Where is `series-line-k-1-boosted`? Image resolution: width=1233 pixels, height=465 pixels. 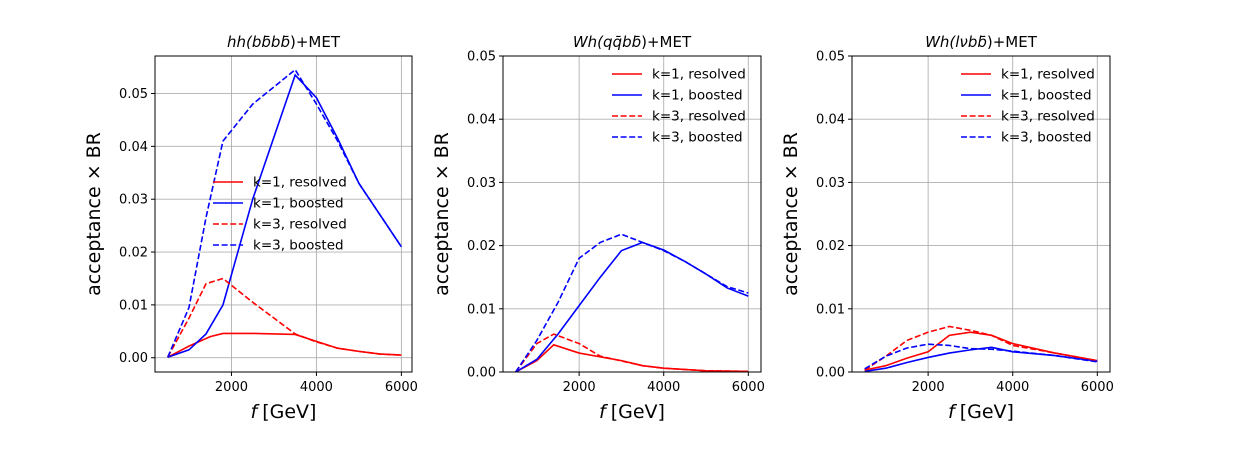
series-line-k-1-boosted is located at coordinates (632, 306).